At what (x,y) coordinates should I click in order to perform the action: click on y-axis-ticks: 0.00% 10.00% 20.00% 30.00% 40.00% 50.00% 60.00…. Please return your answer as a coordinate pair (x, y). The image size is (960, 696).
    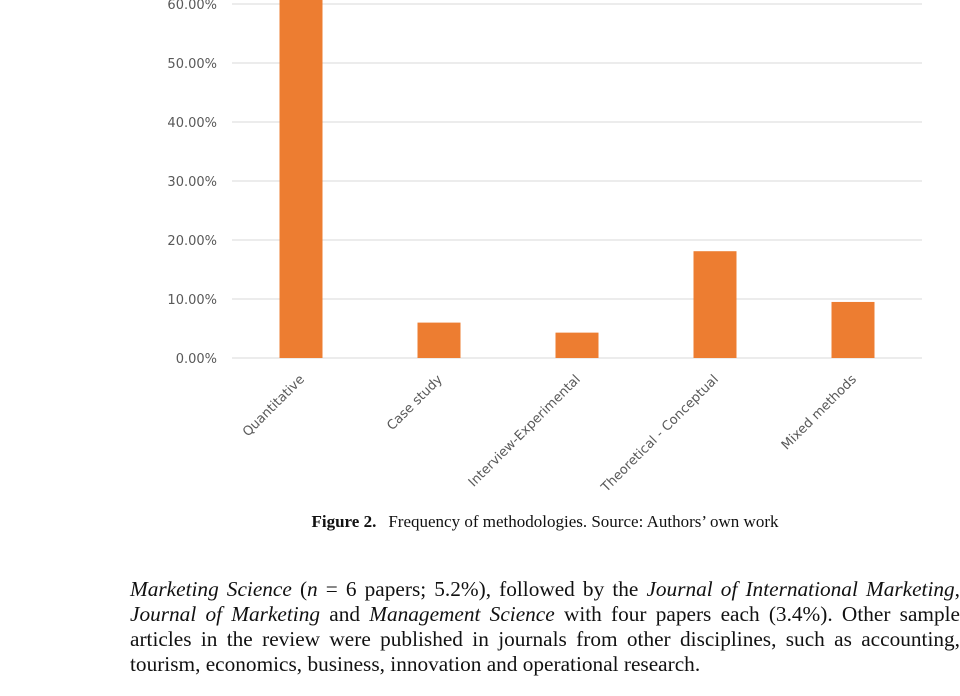
    Looking at the image, I should click on (192, 183).